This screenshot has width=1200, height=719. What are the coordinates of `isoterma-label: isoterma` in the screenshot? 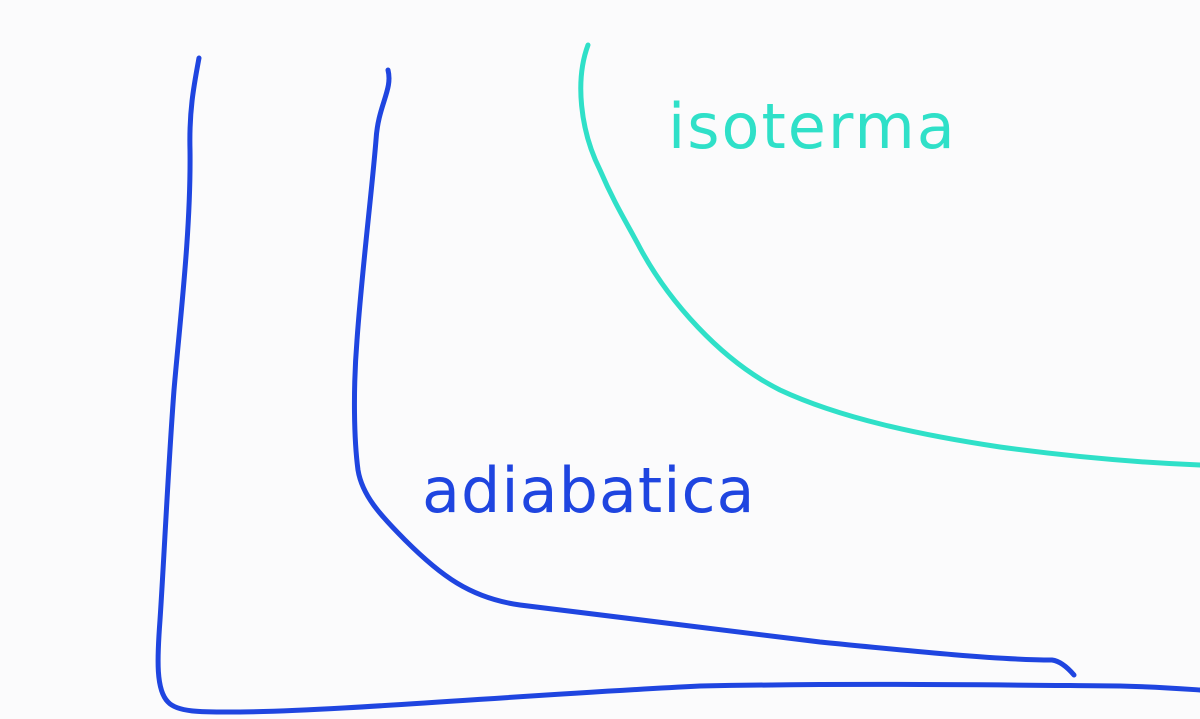 It's located at (812, 126).